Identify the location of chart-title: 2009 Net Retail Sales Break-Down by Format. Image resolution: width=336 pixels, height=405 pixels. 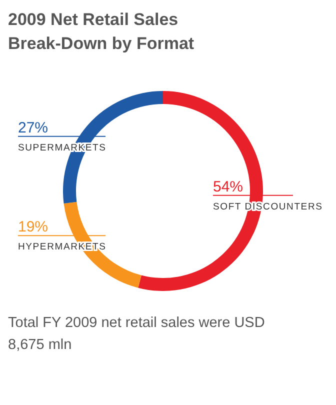
(102, 32).